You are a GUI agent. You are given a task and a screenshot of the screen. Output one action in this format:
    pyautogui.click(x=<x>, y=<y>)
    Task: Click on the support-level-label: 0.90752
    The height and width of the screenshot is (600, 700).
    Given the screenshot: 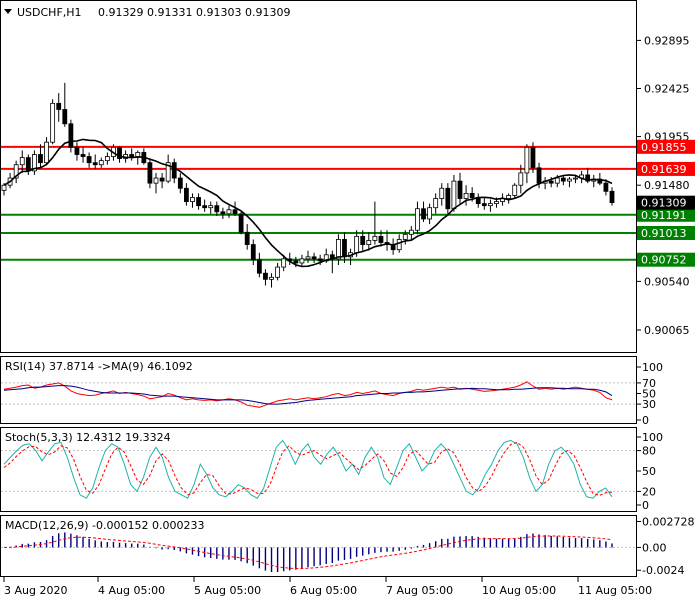 What is the action you would take?
    pyautogui.click(x=664, y=260)
    